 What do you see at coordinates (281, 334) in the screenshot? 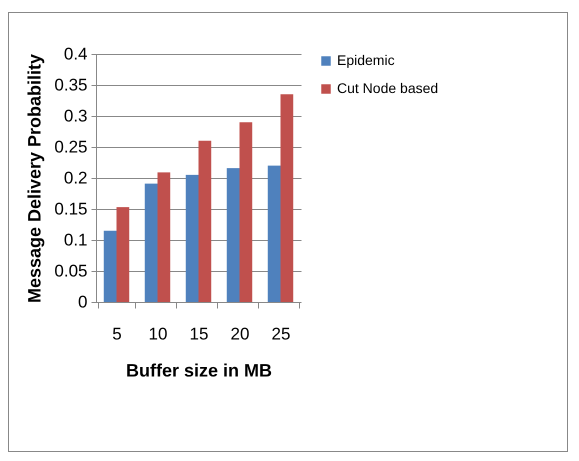
I see `x-tick-label: 25` at bounding box center [281, 334].